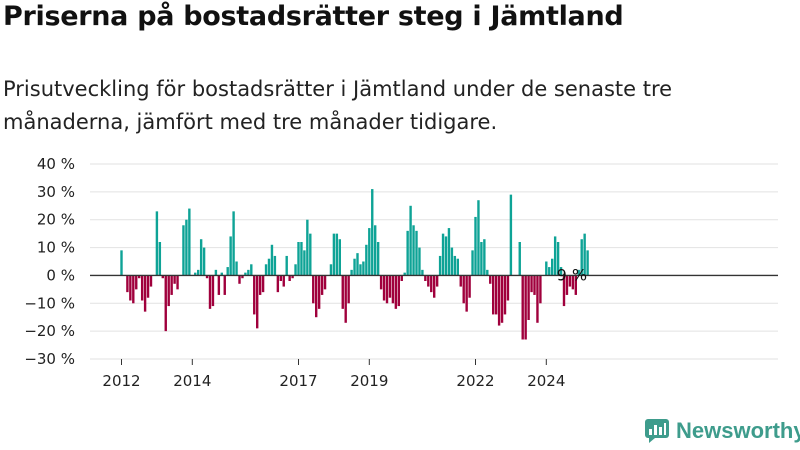 Image resolution: width=800 pixels, height=450 pixels. I want to click on newsworthy-logo: Newsworthy, so click(722, 431).